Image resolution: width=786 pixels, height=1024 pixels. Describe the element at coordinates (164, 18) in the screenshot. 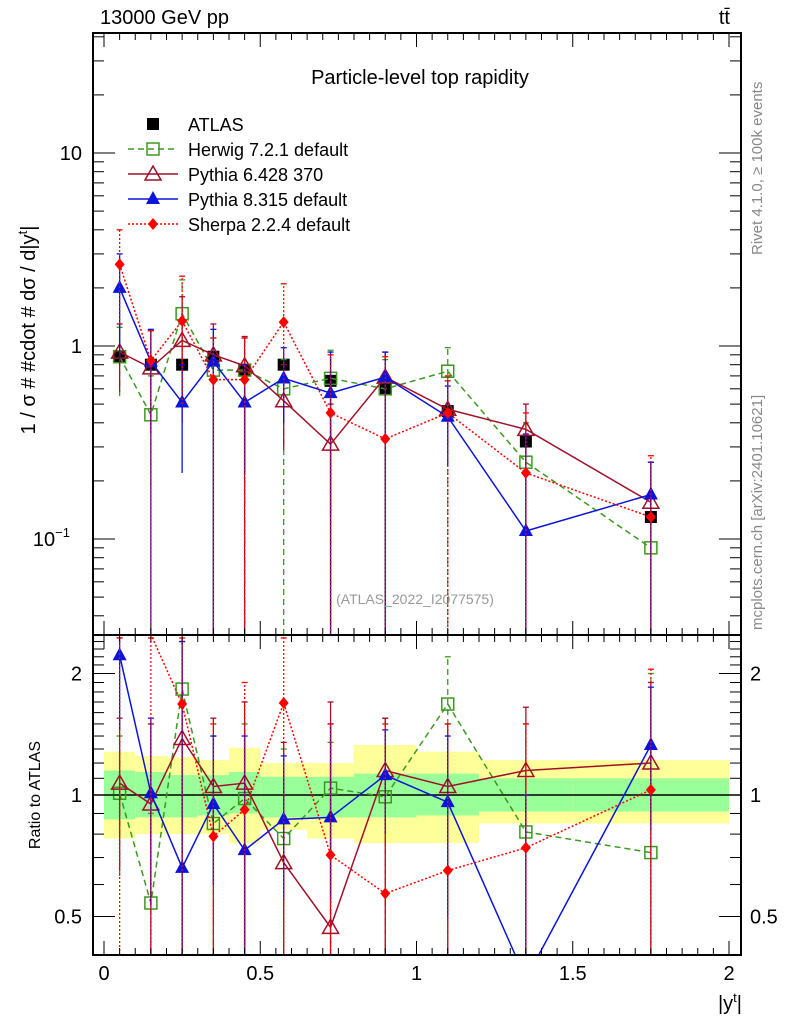

I see `energy-label: 13000 GeV pp` at that location.